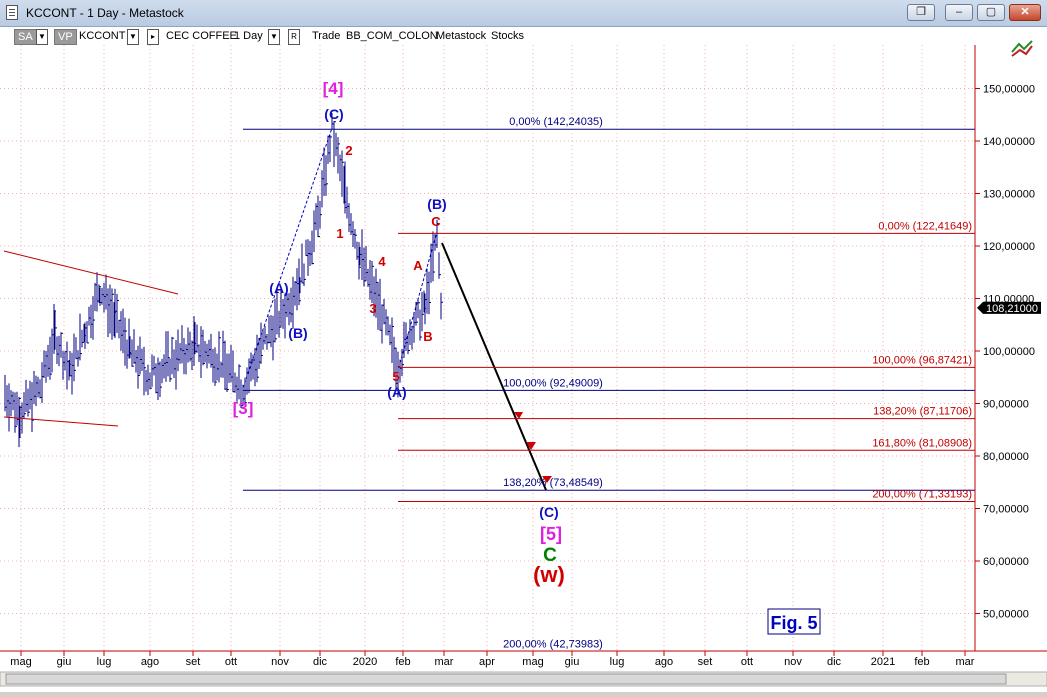 The height and width of the screenshot is (697, 1047). I want to click on wave-label: [4], so click(333, 88).